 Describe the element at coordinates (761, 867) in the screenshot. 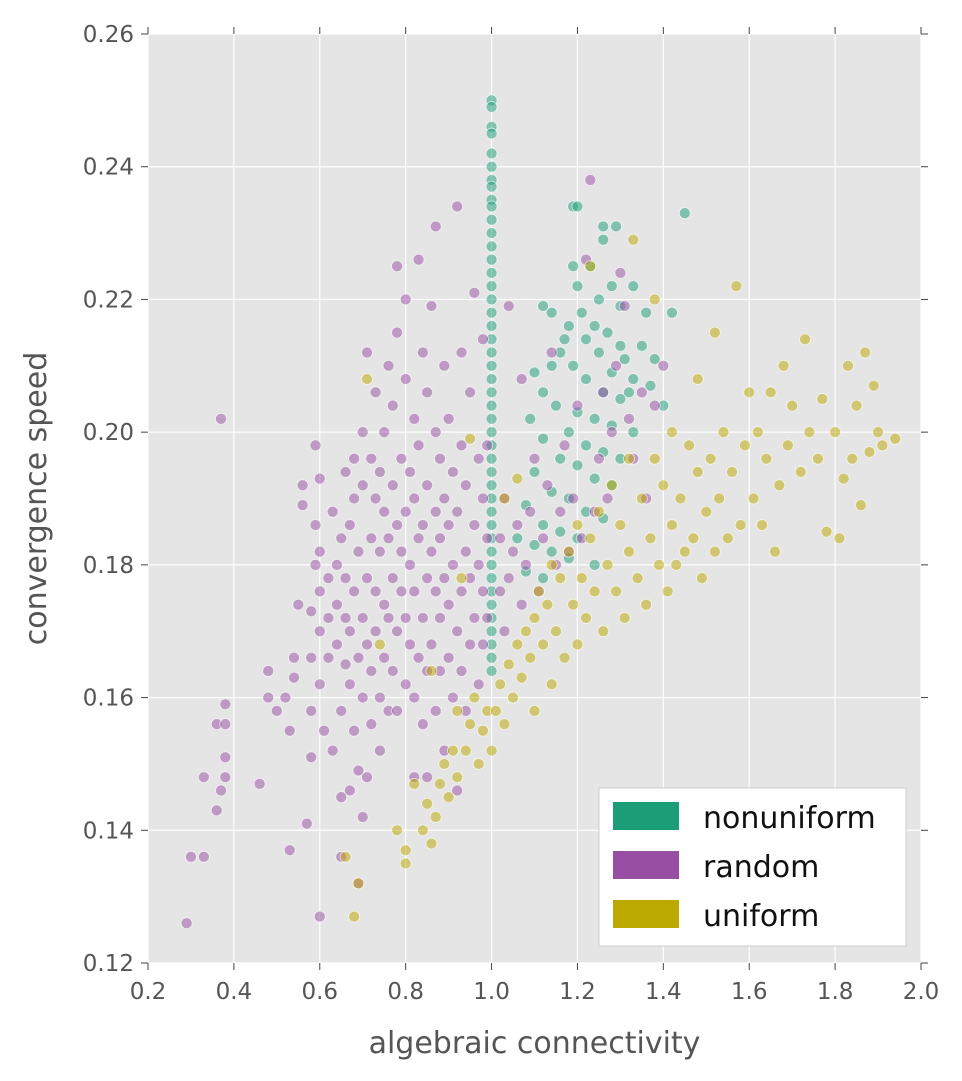

I see `legend-label-random: random` at that location.